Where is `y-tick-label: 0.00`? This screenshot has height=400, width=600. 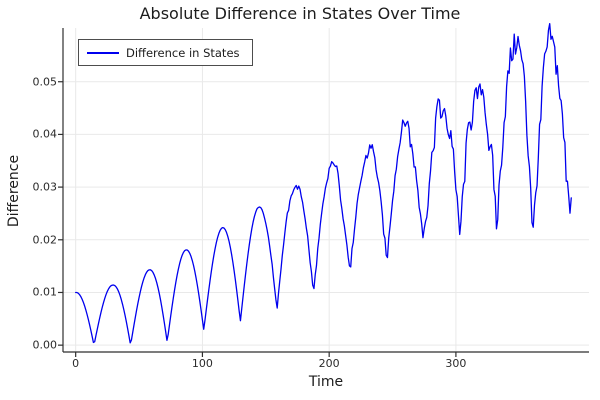
y-tick-label: 0.00 is located at coordinates (45, 345).